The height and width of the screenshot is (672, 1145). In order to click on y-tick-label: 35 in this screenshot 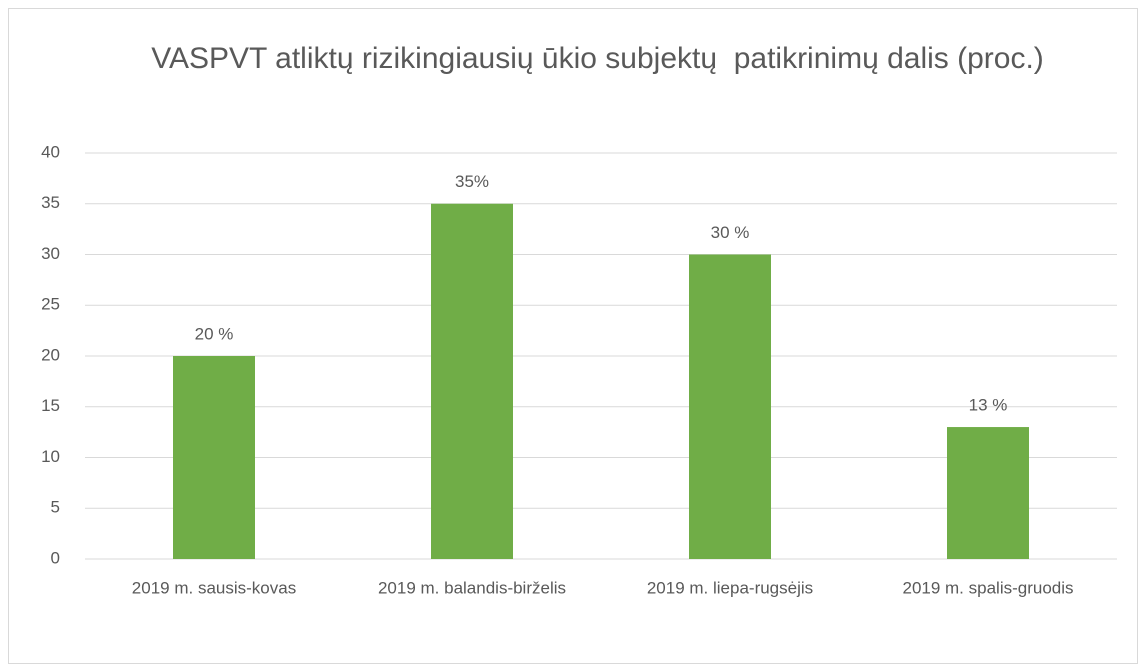, I will do `click(50, 202)`.